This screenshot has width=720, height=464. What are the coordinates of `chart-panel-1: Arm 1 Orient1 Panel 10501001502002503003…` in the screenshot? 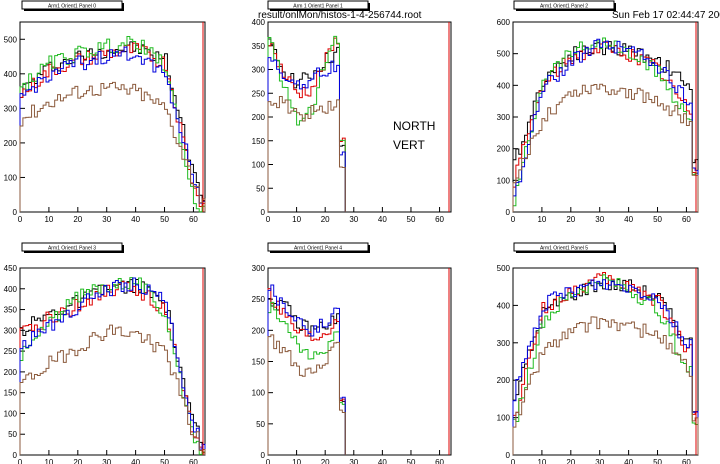 It's located at (352, 112).